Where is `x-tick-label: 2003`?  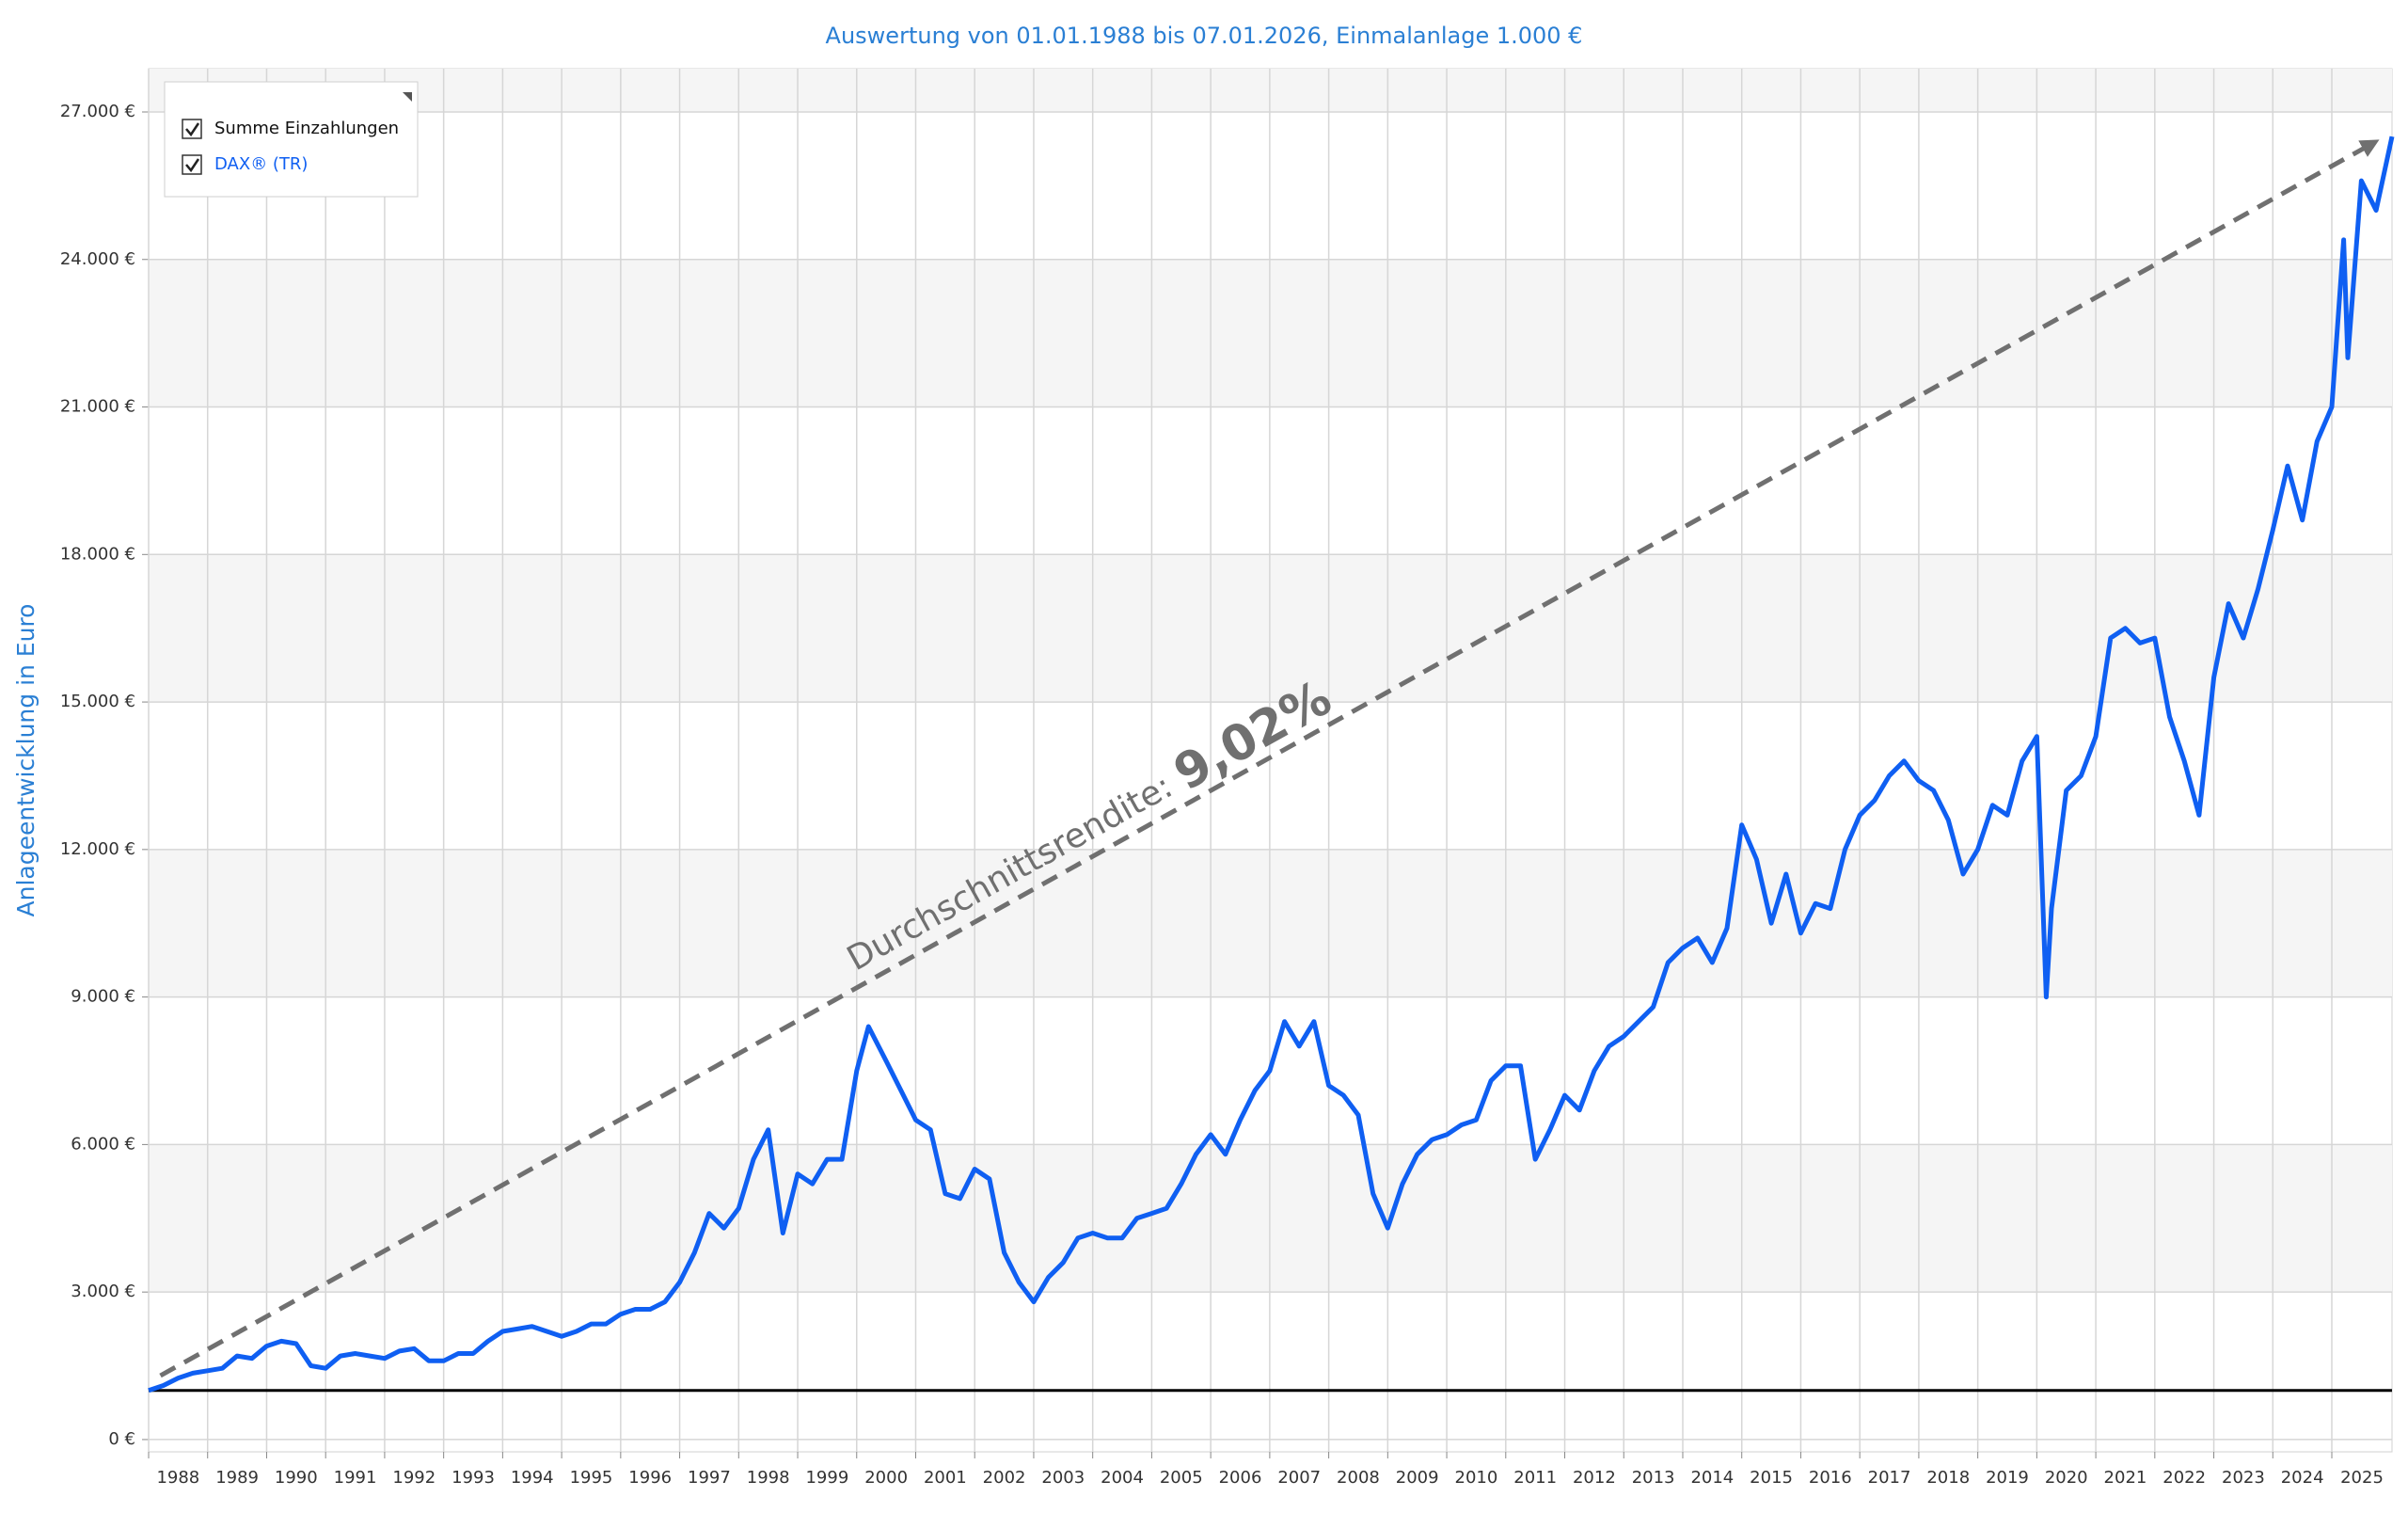
x-tick-label: 2003 is located at coordinates (1063, 1478).